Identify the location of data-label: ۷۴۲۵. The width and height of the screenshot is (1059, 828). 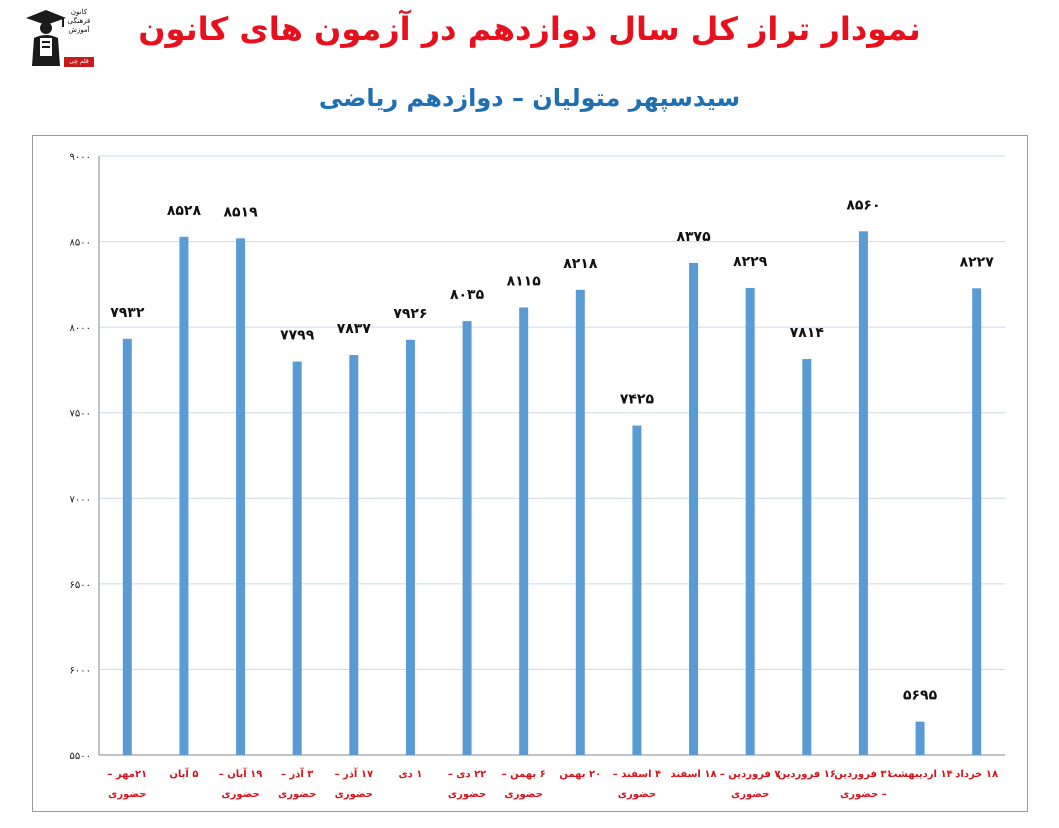
(637, 400).